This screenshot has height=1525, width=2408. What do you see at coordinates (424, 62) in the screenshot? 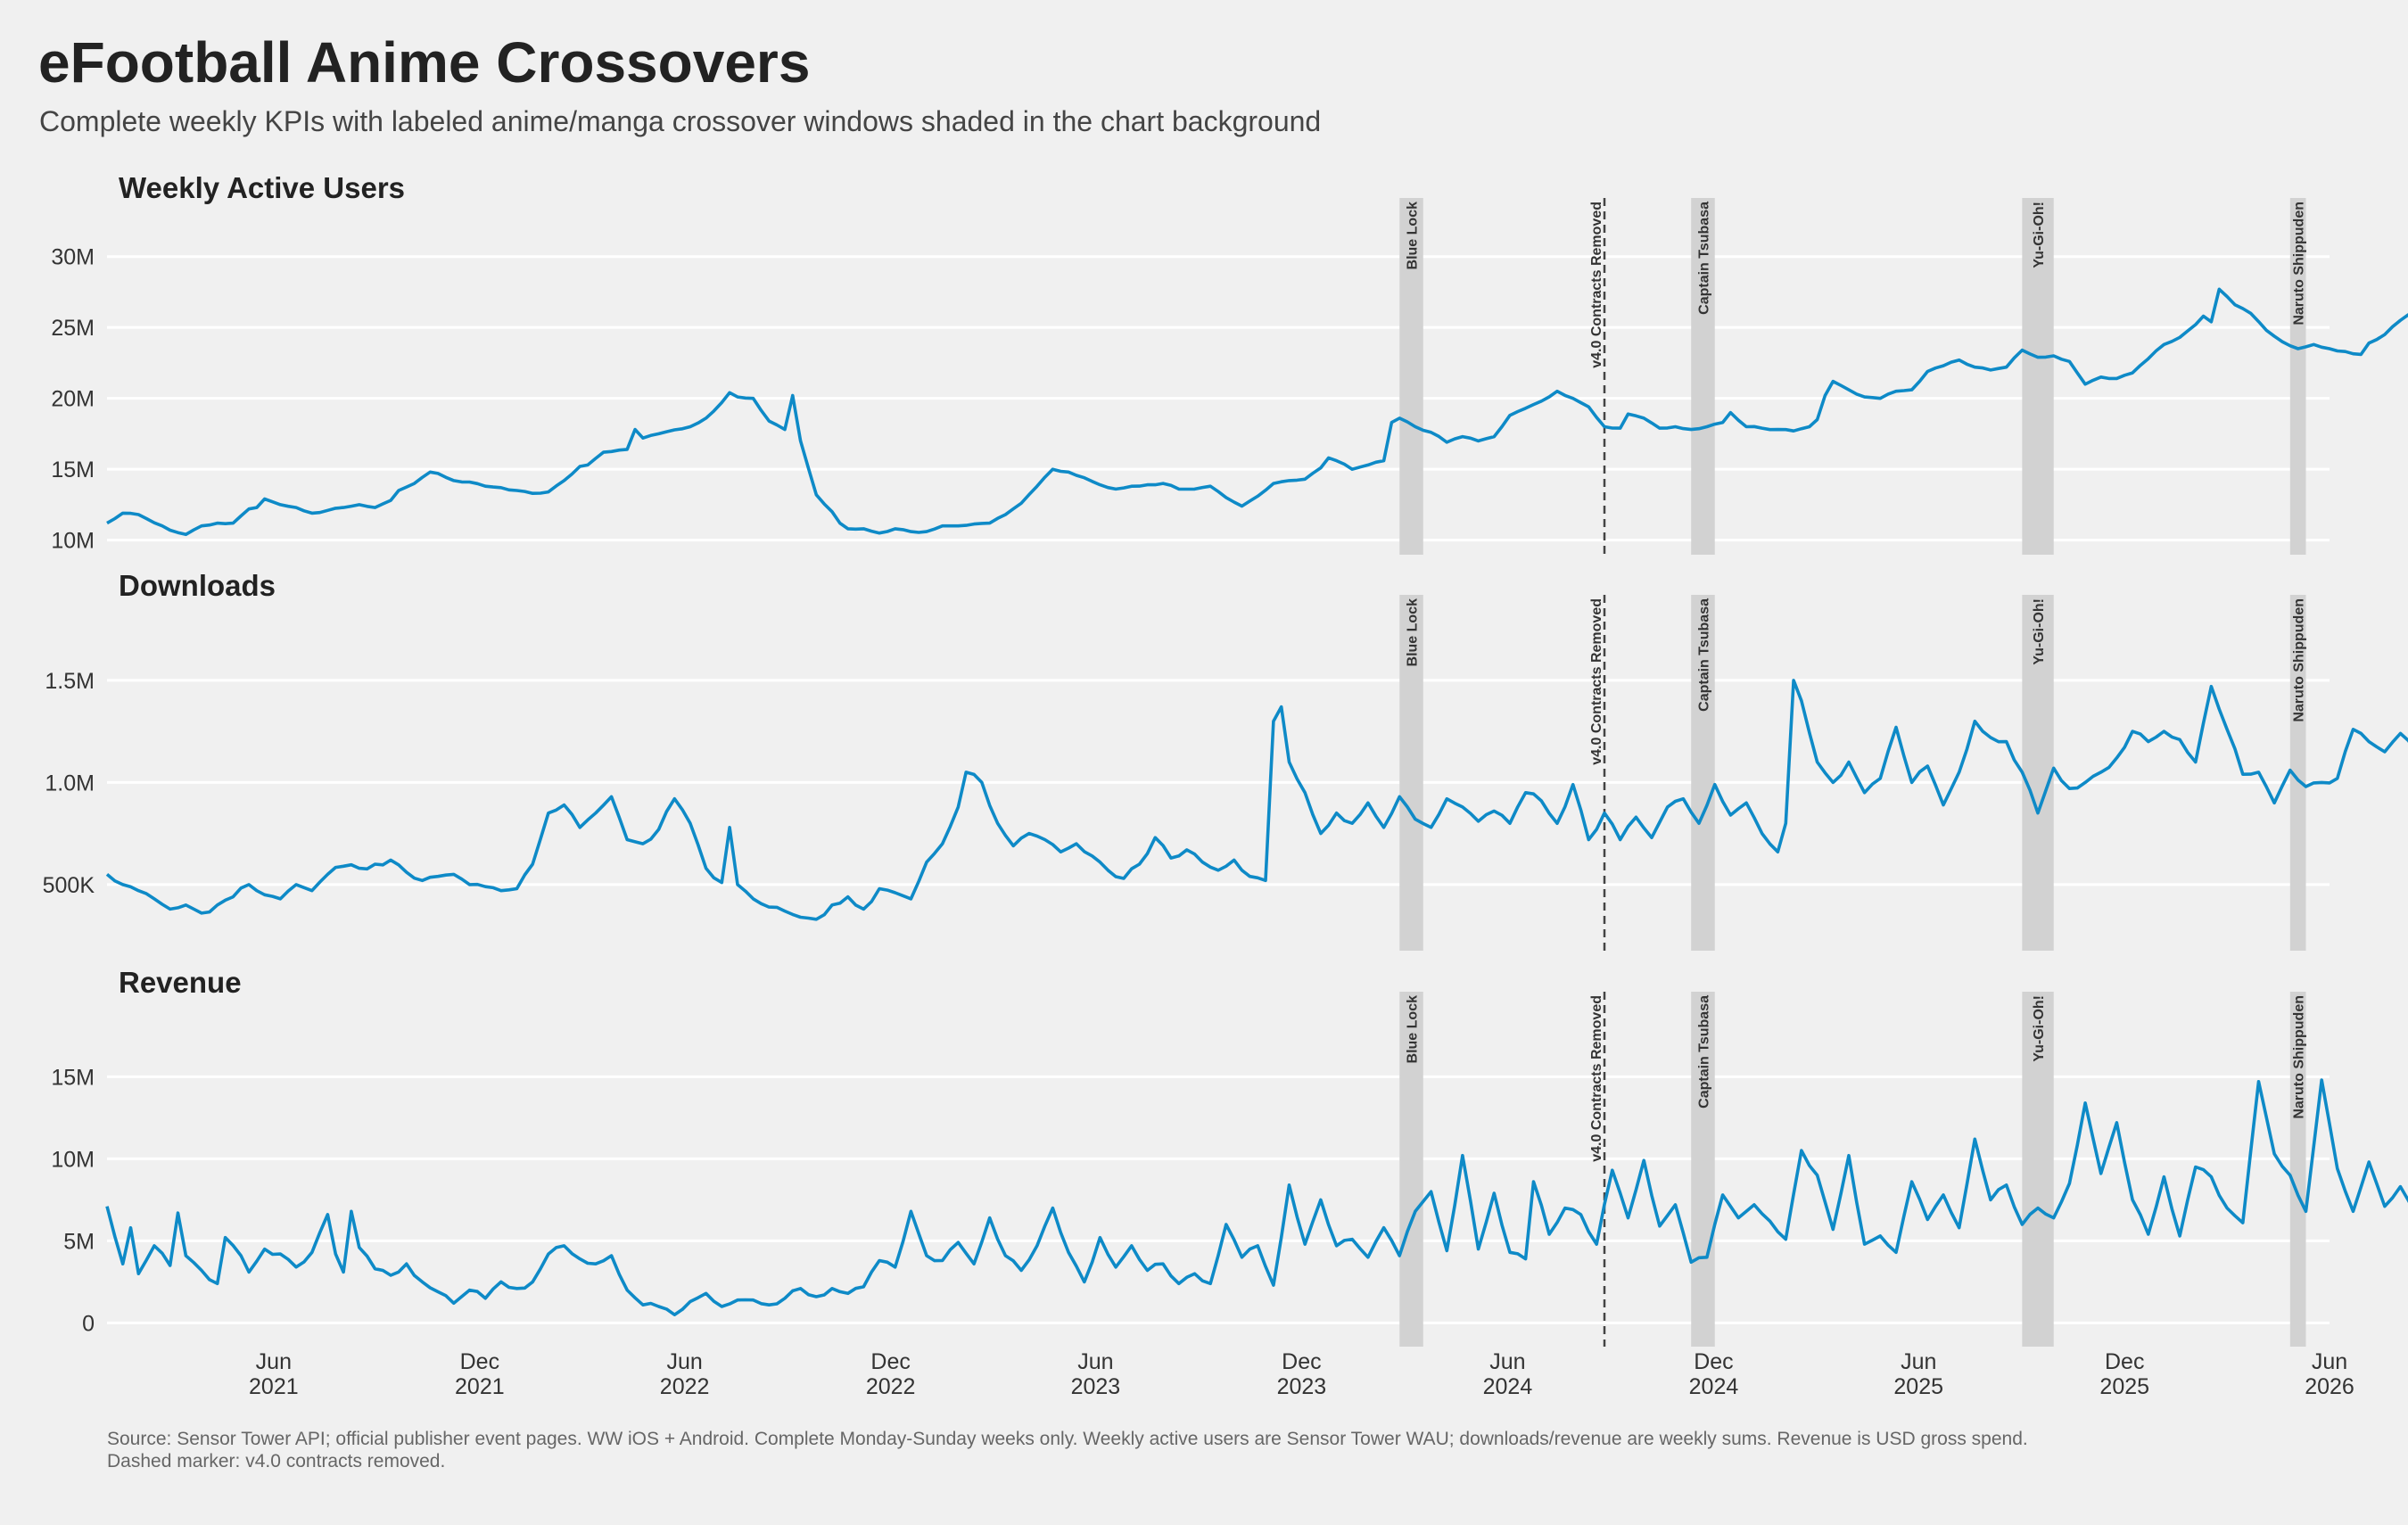
I see `chart-title: eFootball Anime Crossovers` at bounding box center [424, 62].